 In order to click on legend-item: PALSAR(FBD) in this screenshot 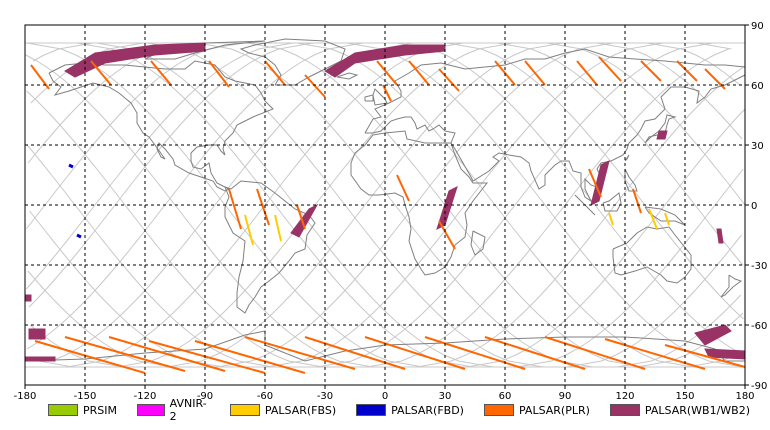, I will do `click(410, 410)`.